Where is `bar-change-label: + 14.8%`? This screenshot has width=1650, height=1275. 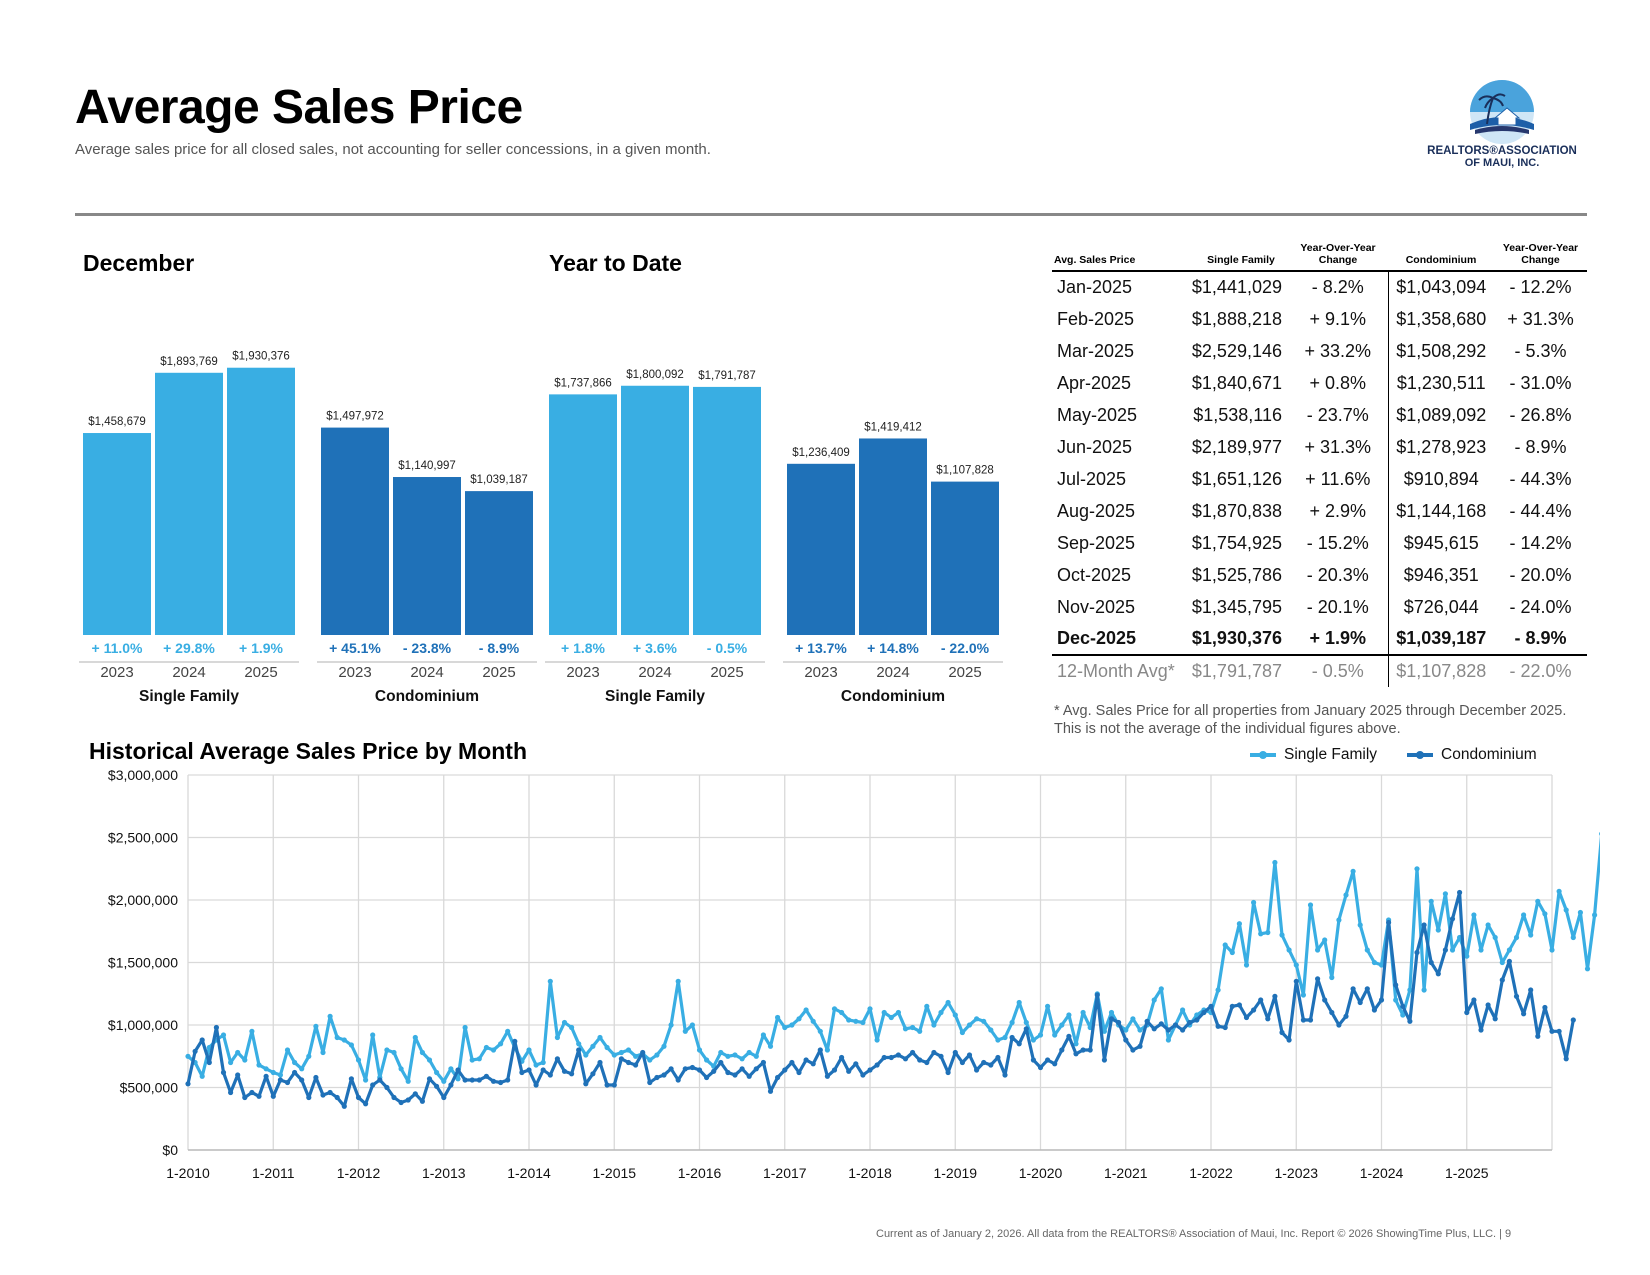 bar-change-label: + 14.8% is located at coordinates (893, 648).